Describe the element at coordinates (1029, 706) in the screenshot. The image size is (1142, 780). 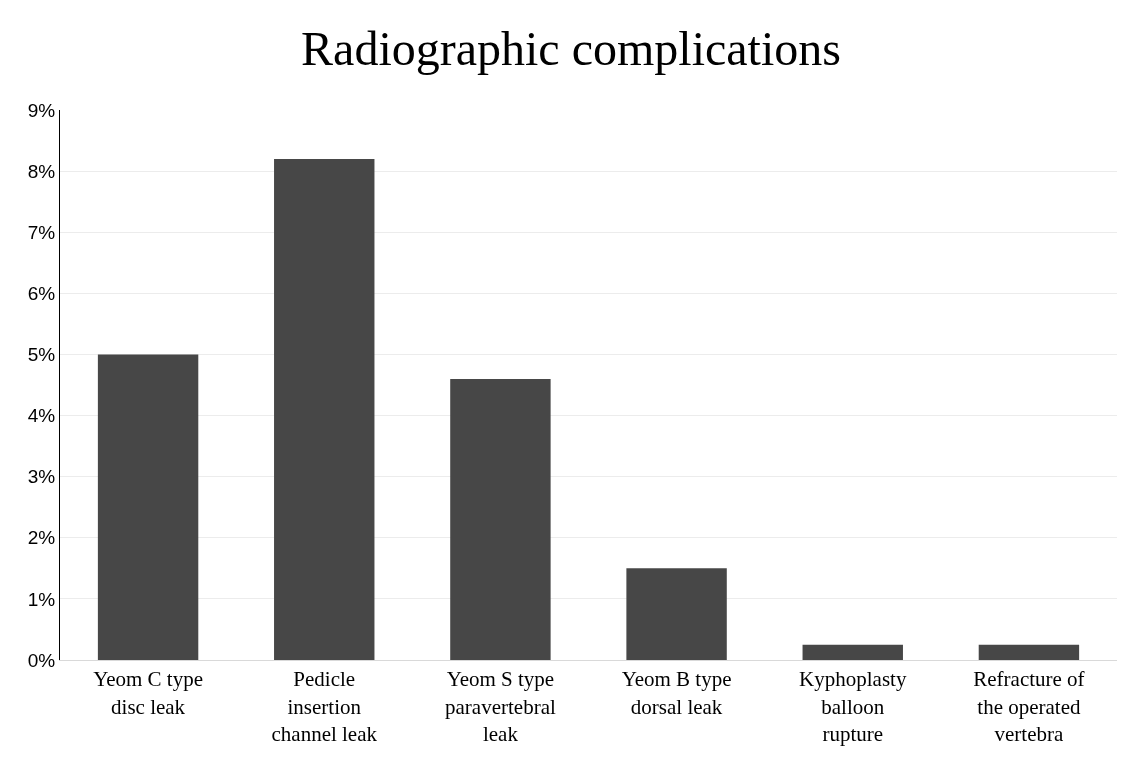
I see `x-tick-label: Refracture of the operated vertebra` at that location.